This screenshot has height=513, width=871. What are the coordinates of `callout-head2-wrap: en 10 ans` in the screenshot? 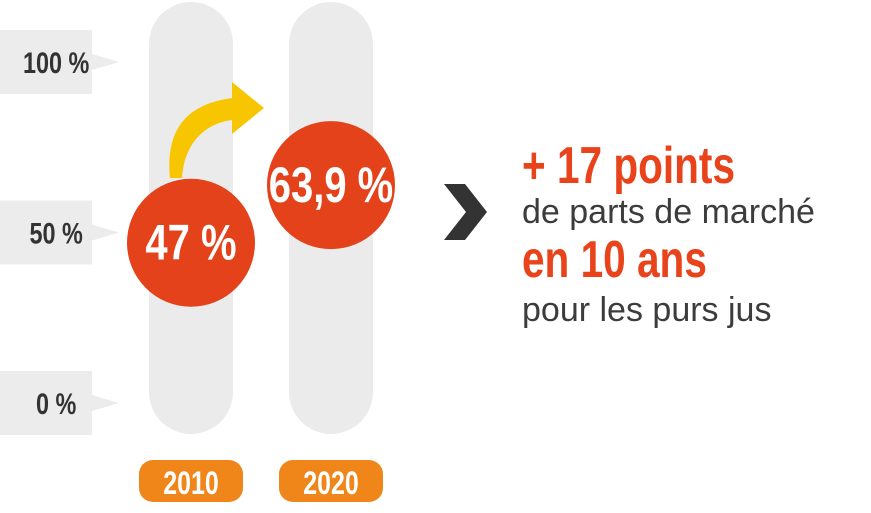 It's located at (640, 260).